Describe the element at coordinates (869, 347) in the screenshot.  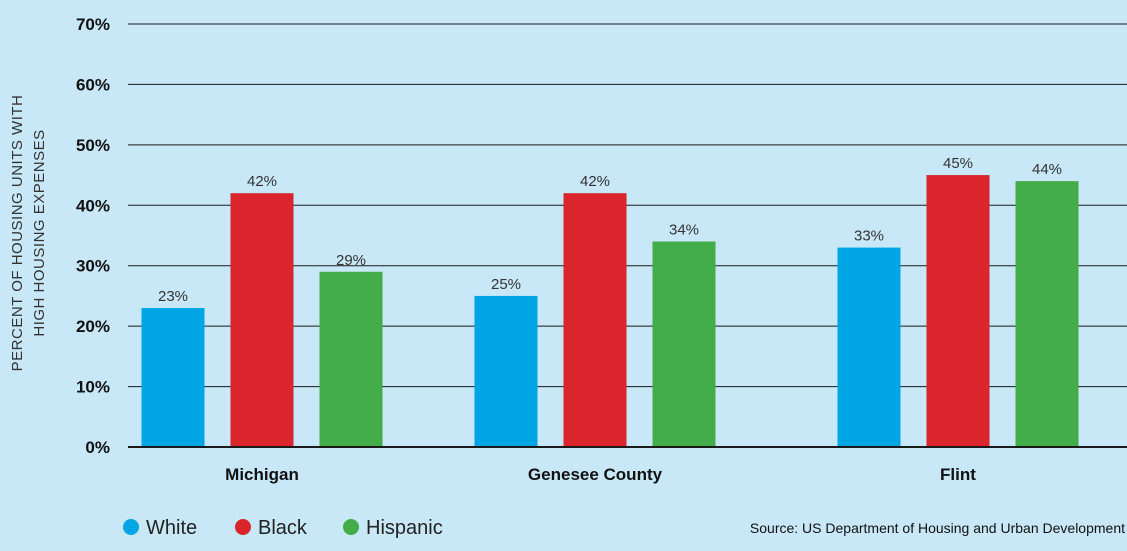
I see `bar-white-flint` at that location.